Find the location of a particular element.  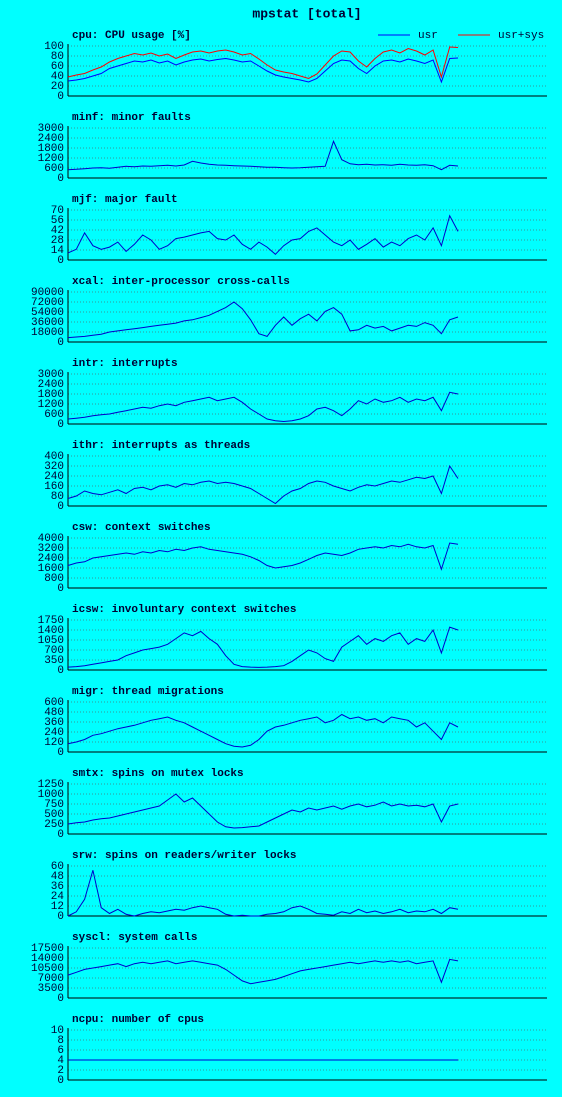

y-tick-label: 70 is located at coordinates (57, 211).